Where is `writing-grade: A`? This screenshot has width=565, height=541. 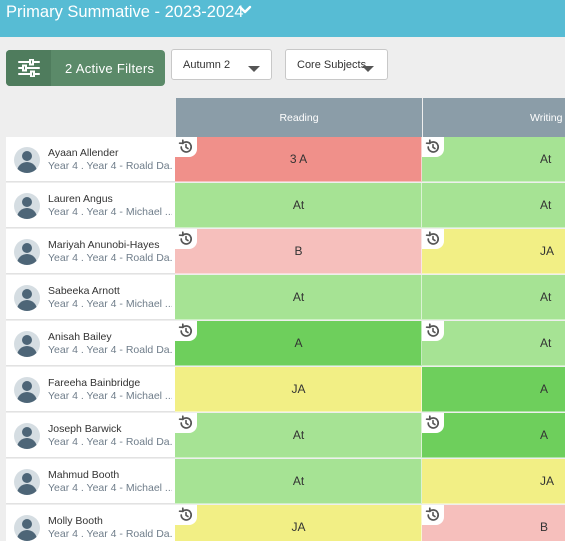 writing-grade: A is located at coordinates (544, 435).